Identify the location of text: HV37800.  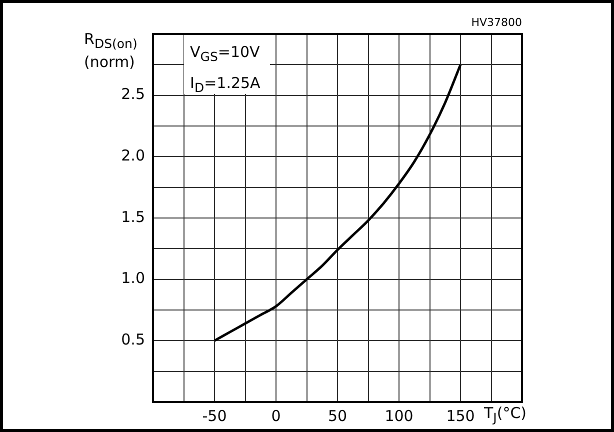
(496, 22).